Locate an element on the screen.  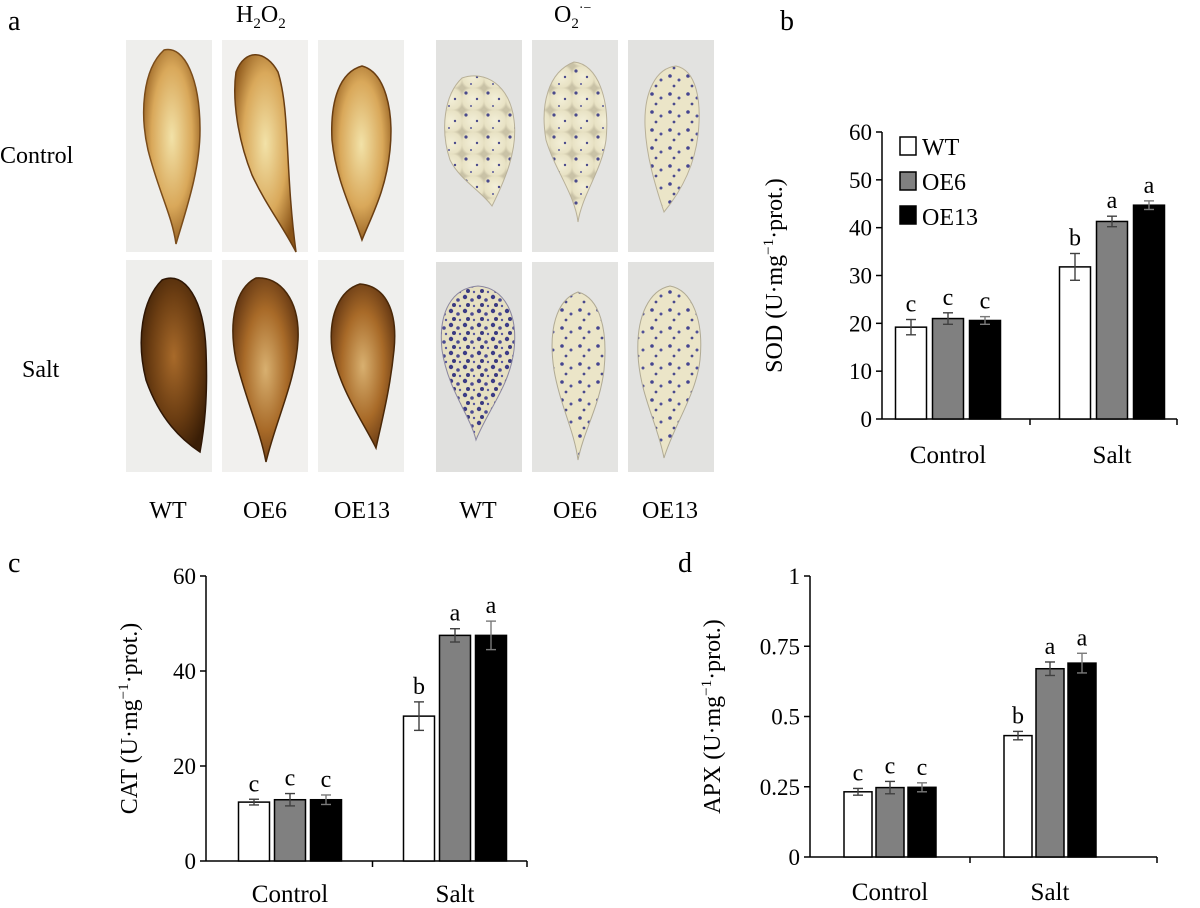
leaf-o2-oe13-control is located at coordinates (672, 139).